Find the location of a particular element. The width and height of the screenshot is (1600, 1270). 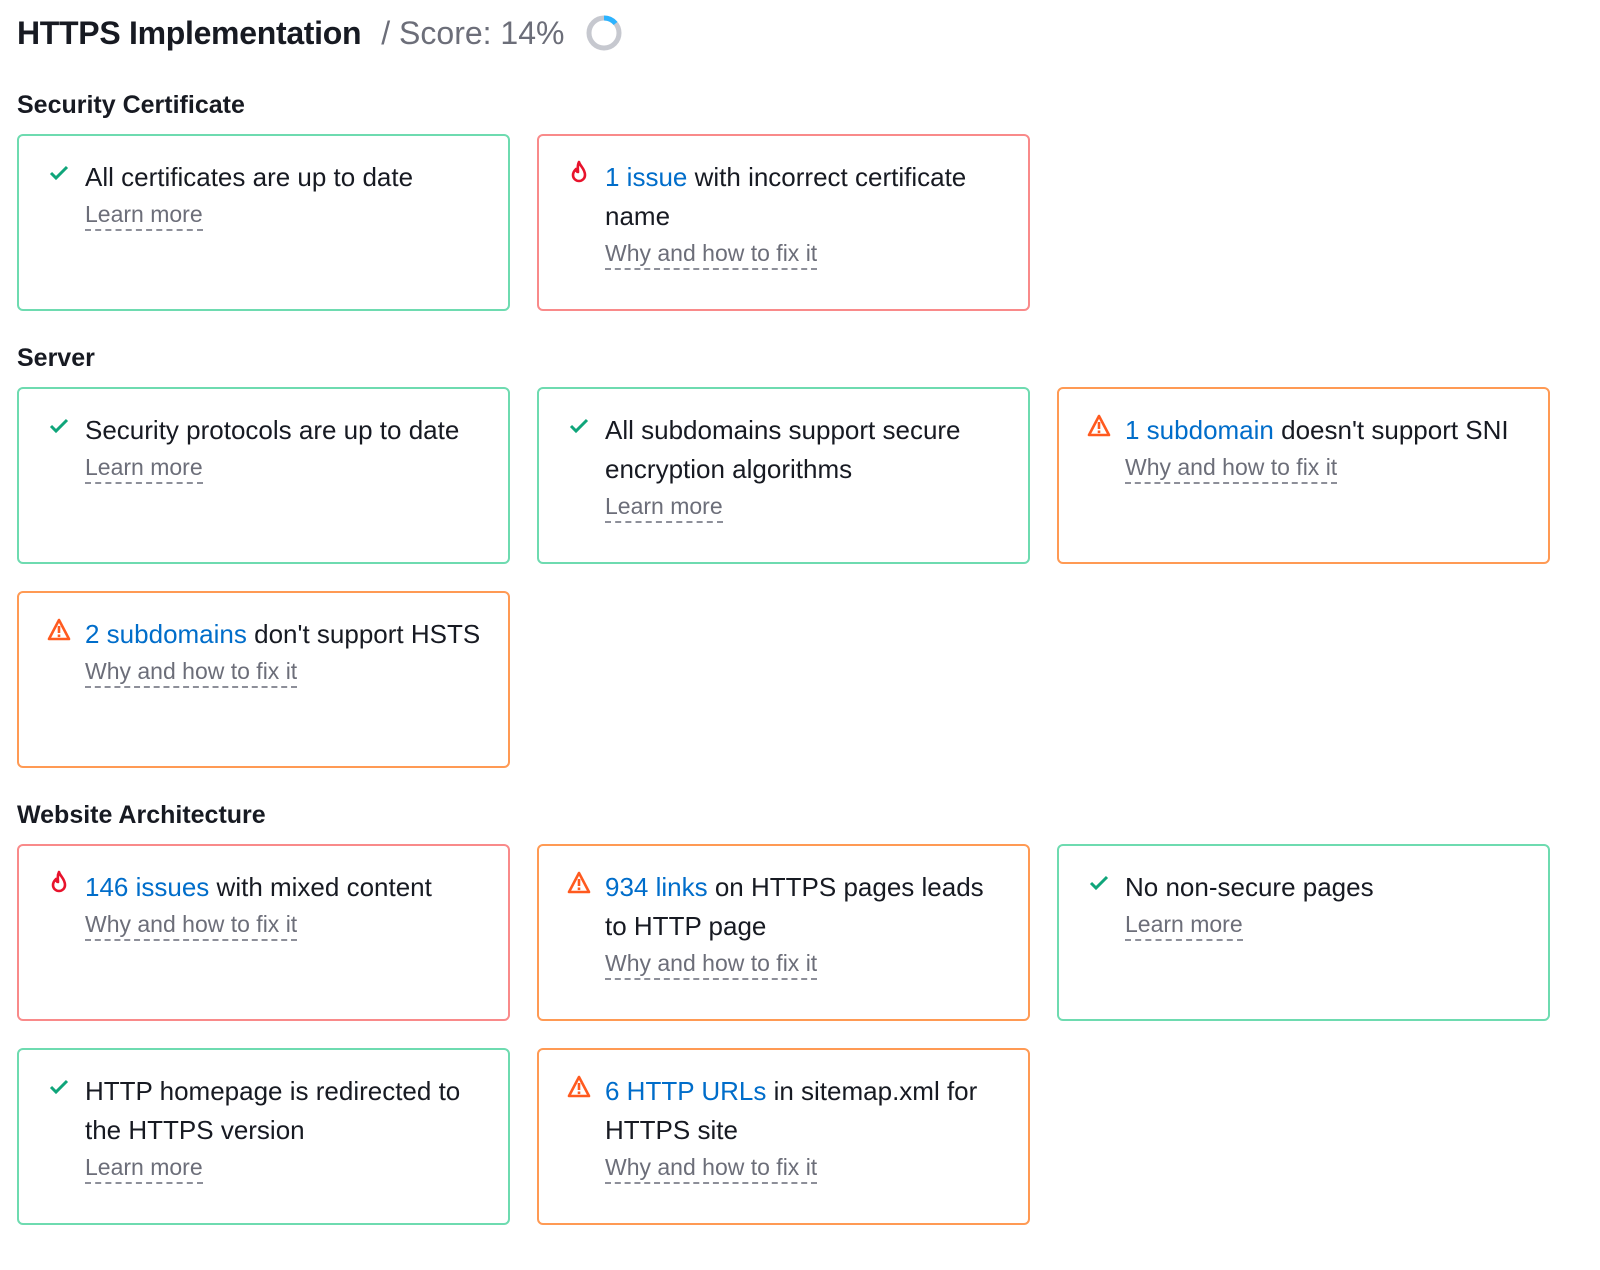

card-message: All certificates are up to date is located at coordinates (286, 177).